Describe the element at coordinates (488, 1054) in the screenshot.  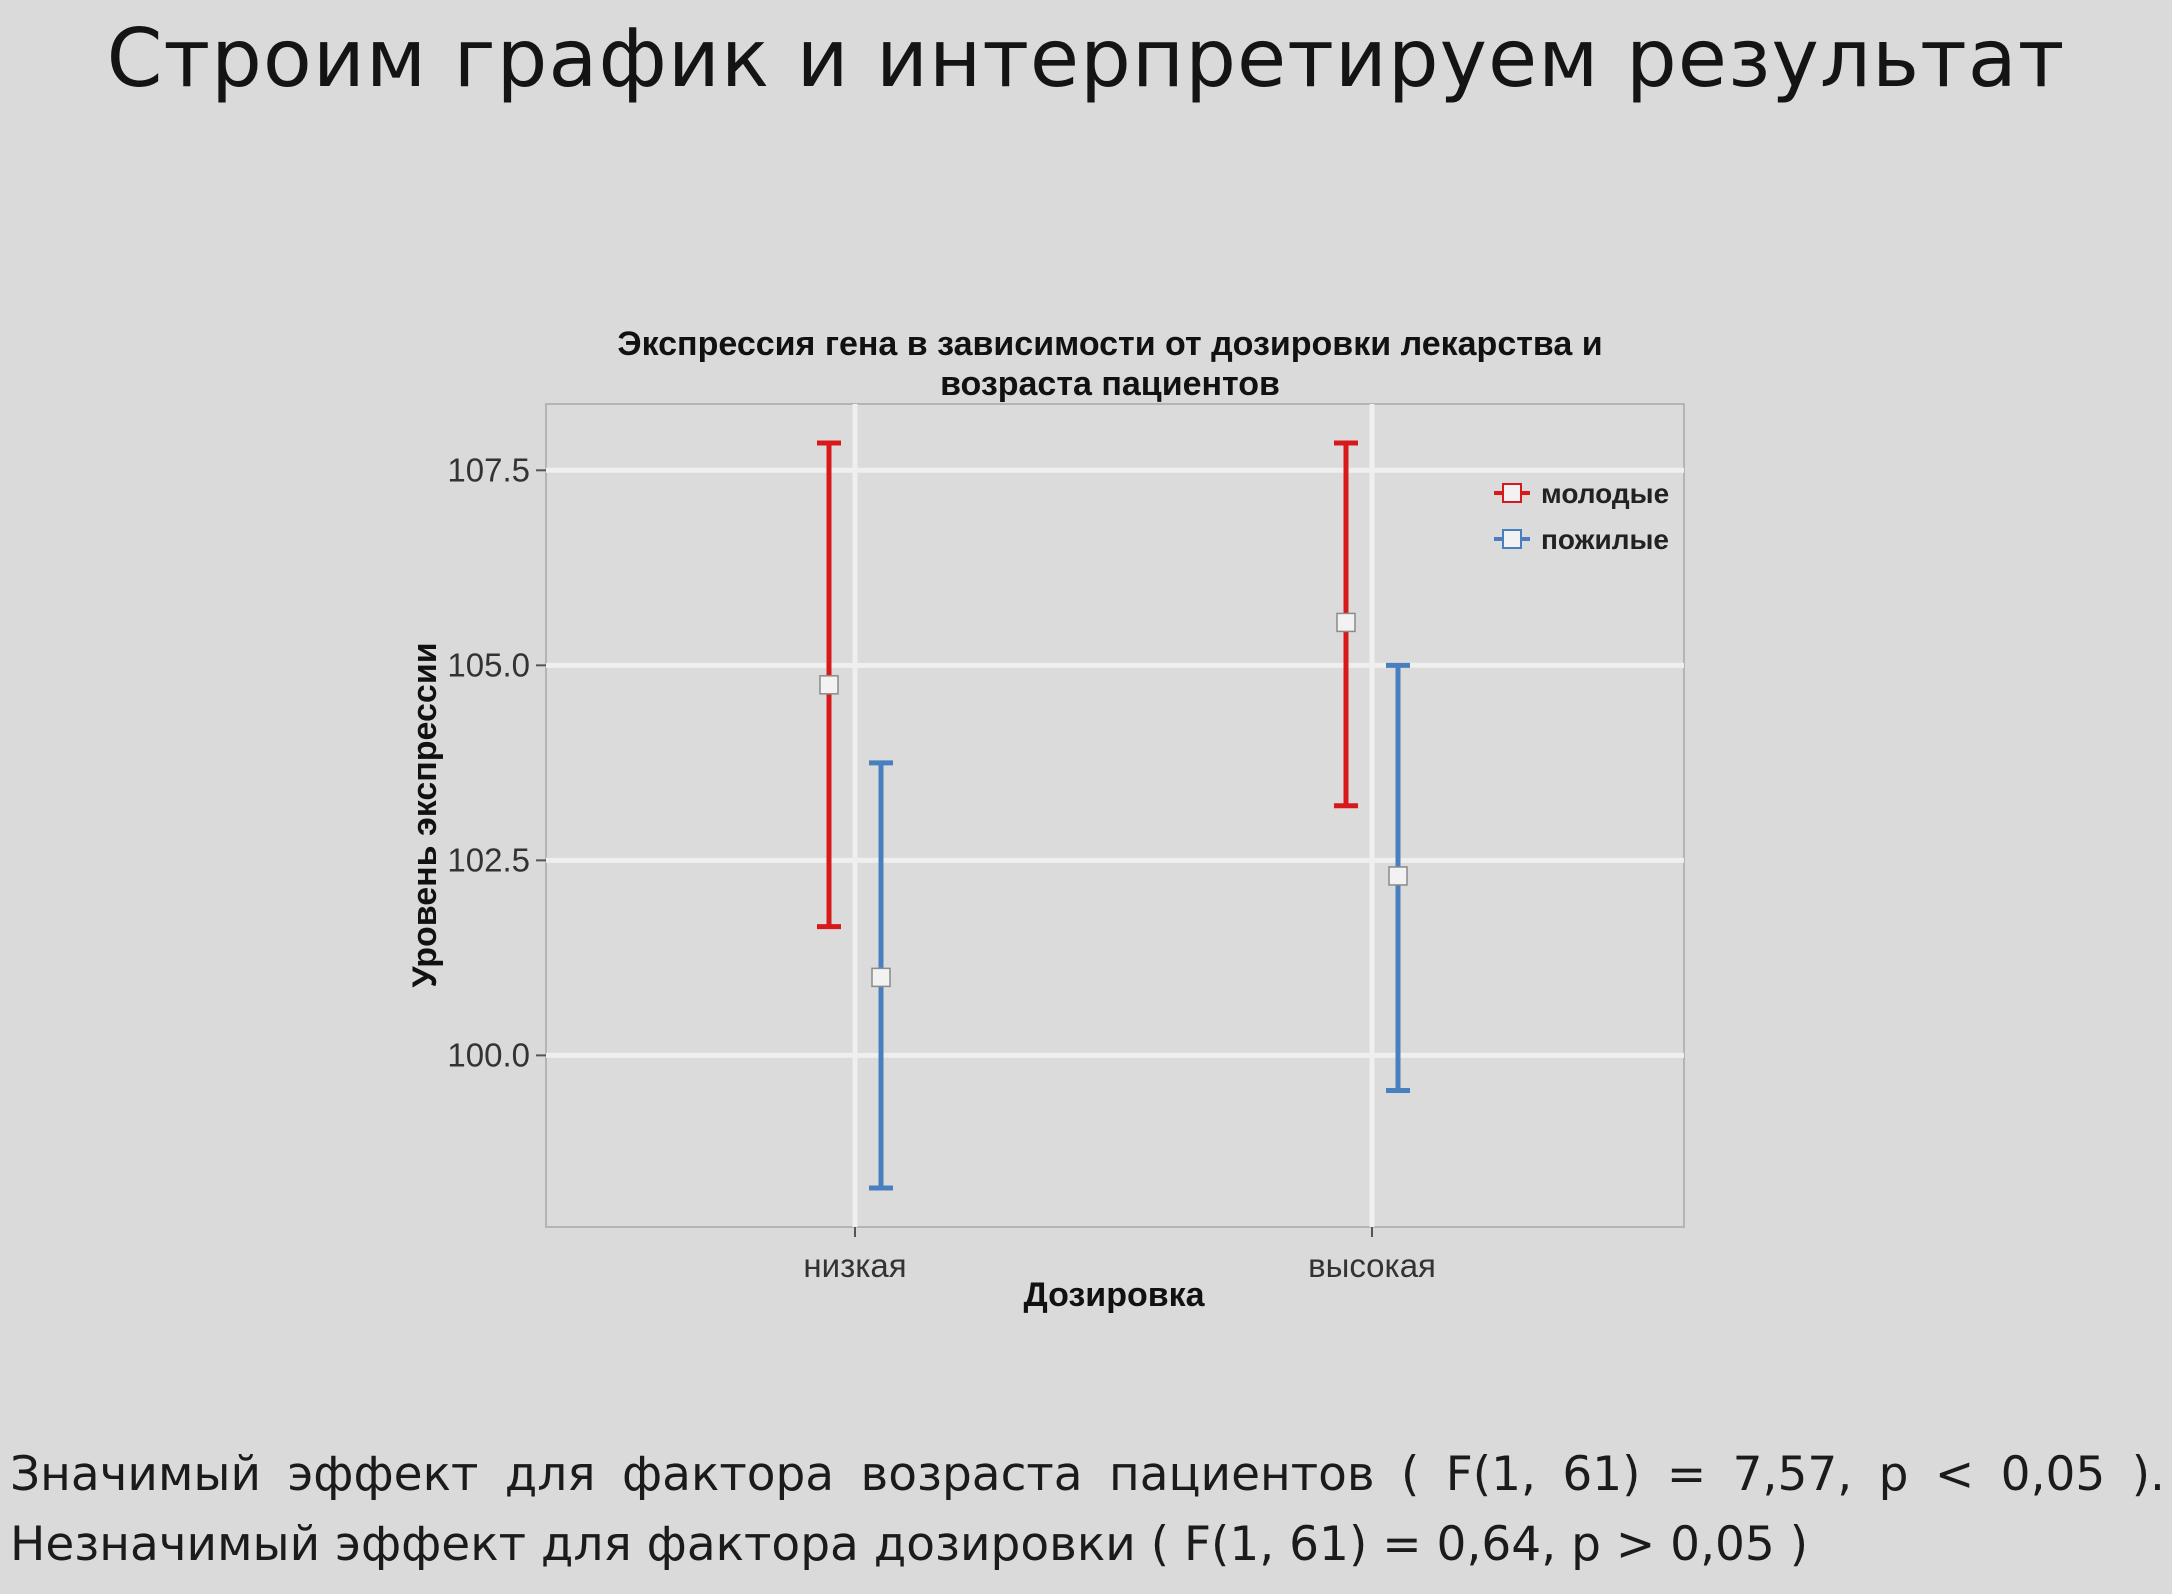
I see `y-tick-label-0: 100.0` at that location.